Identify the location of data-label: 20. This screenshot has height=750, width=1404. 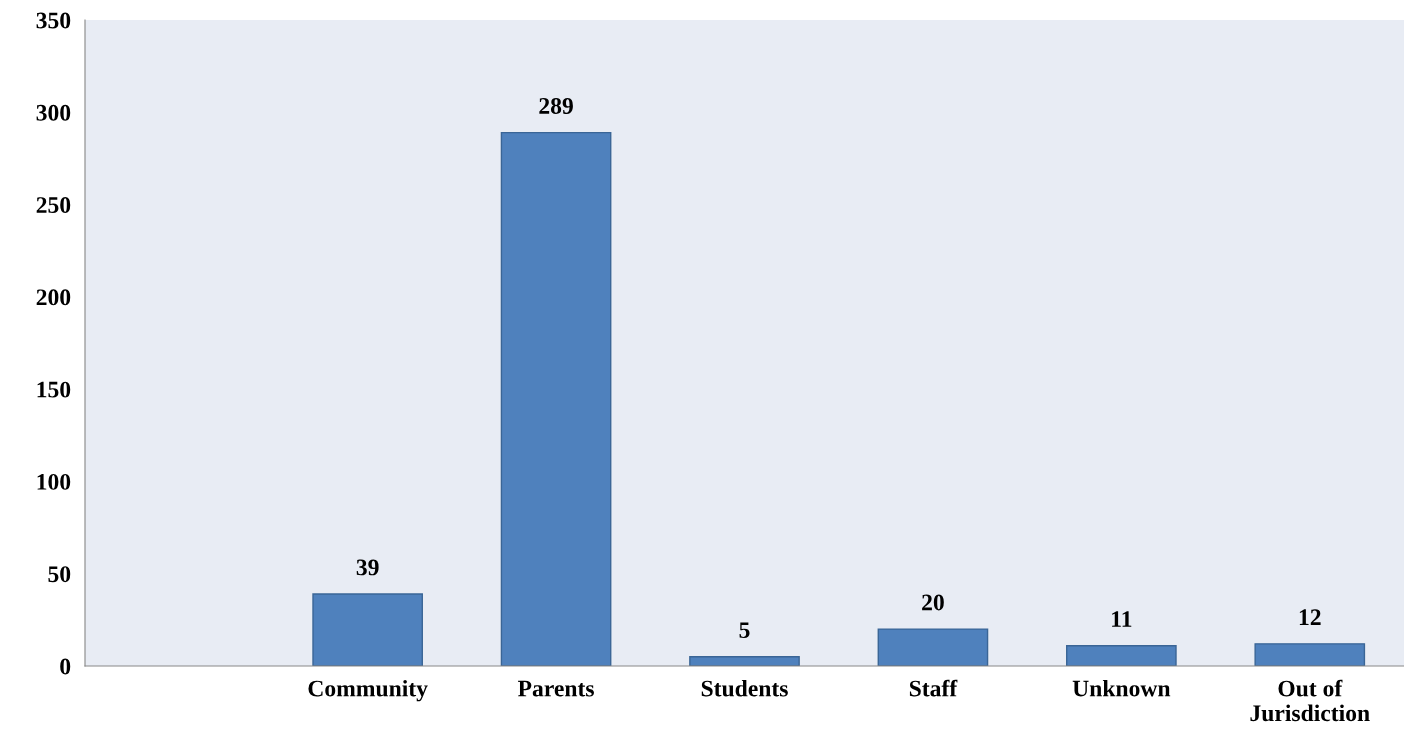
(933, 602).